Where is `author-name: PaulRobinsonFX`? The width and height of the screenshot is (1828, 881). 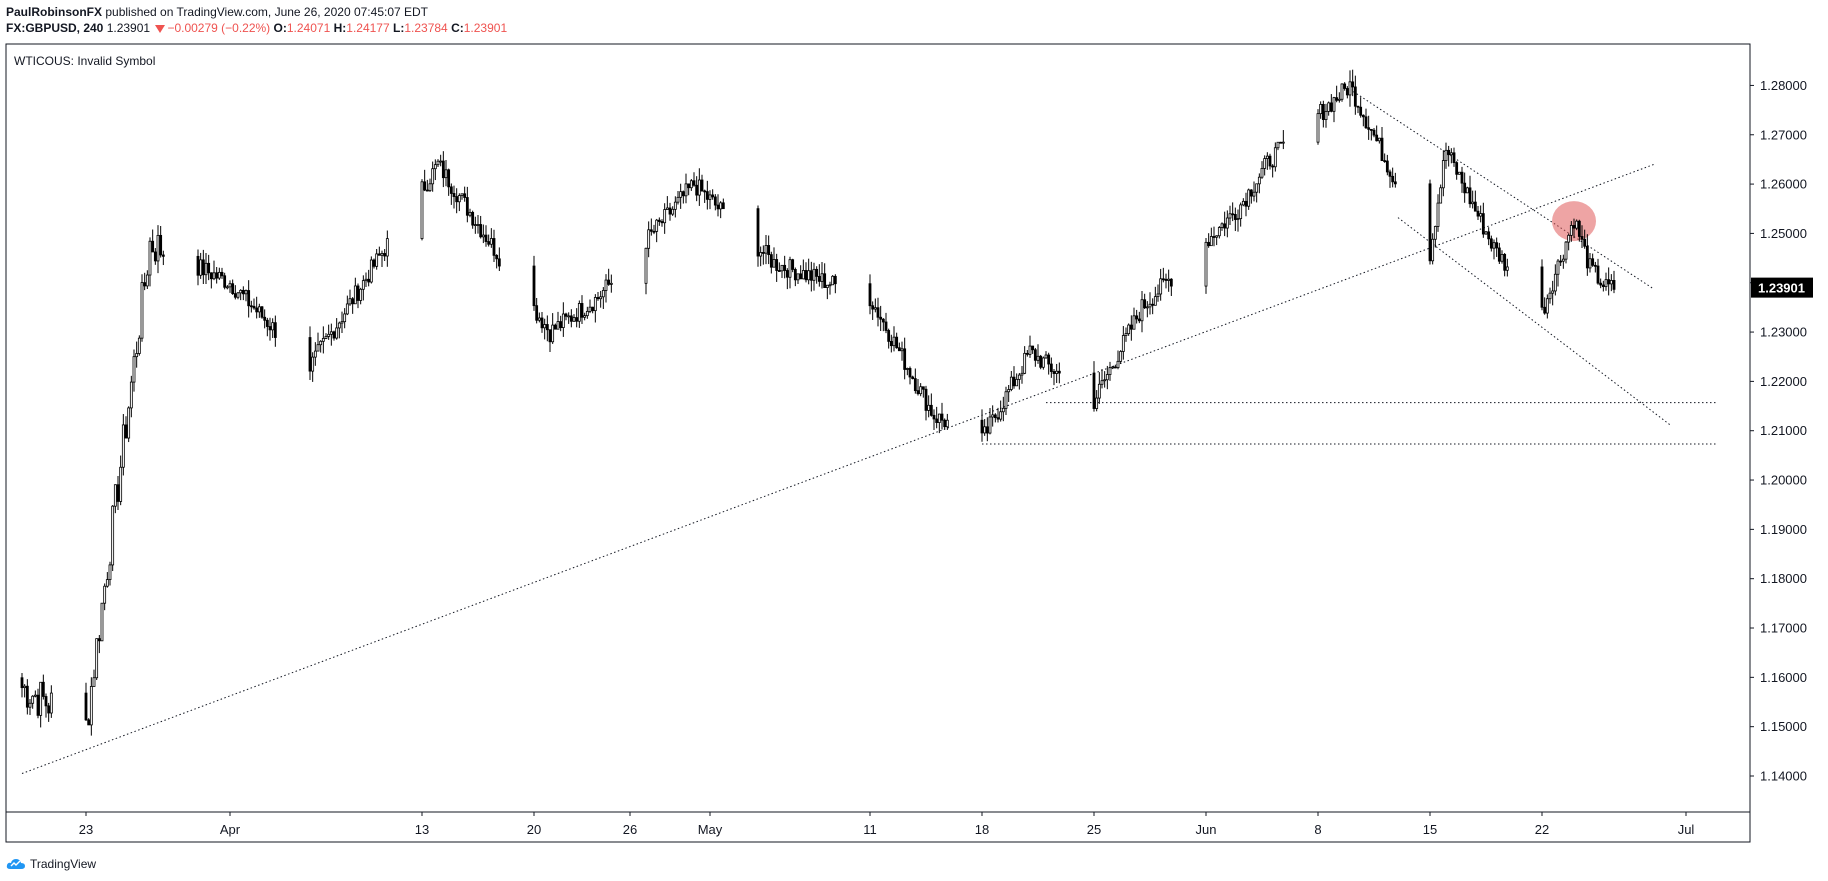 author-name: PaulRobinsonFX is located at coordinates (54, 12).